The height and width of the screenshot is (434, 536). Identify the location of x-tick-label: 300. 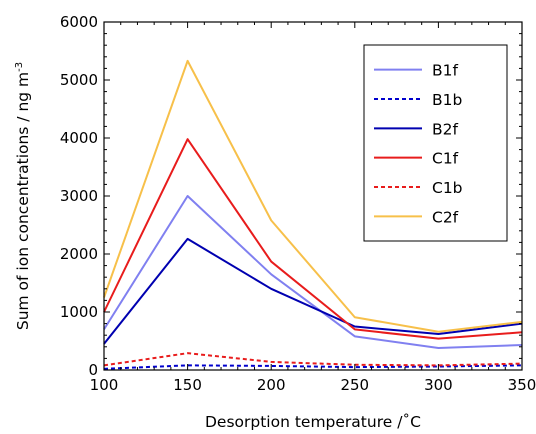
(438, 385).